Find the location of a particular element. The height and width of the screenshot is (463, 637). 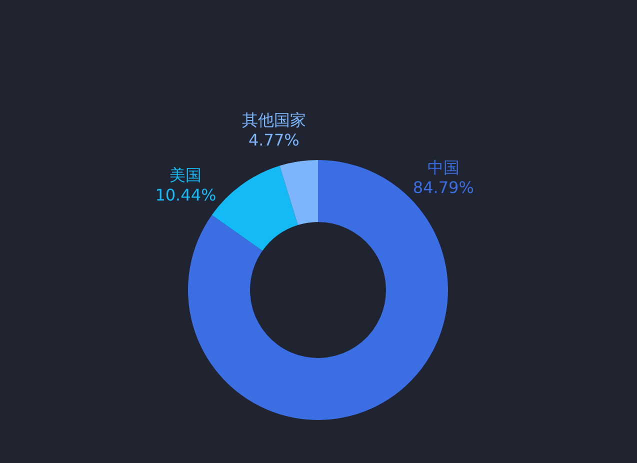

data-label: 84.79% is located at coordinates (443, 187).